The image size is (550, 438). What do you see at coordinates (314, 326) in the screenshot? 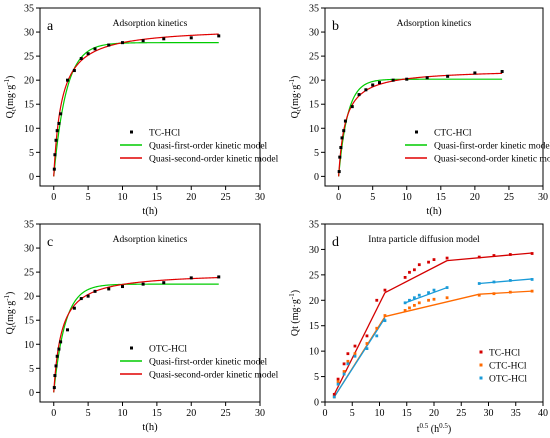
I see `y-tick-label: 15` at bounding box center [314, 326].